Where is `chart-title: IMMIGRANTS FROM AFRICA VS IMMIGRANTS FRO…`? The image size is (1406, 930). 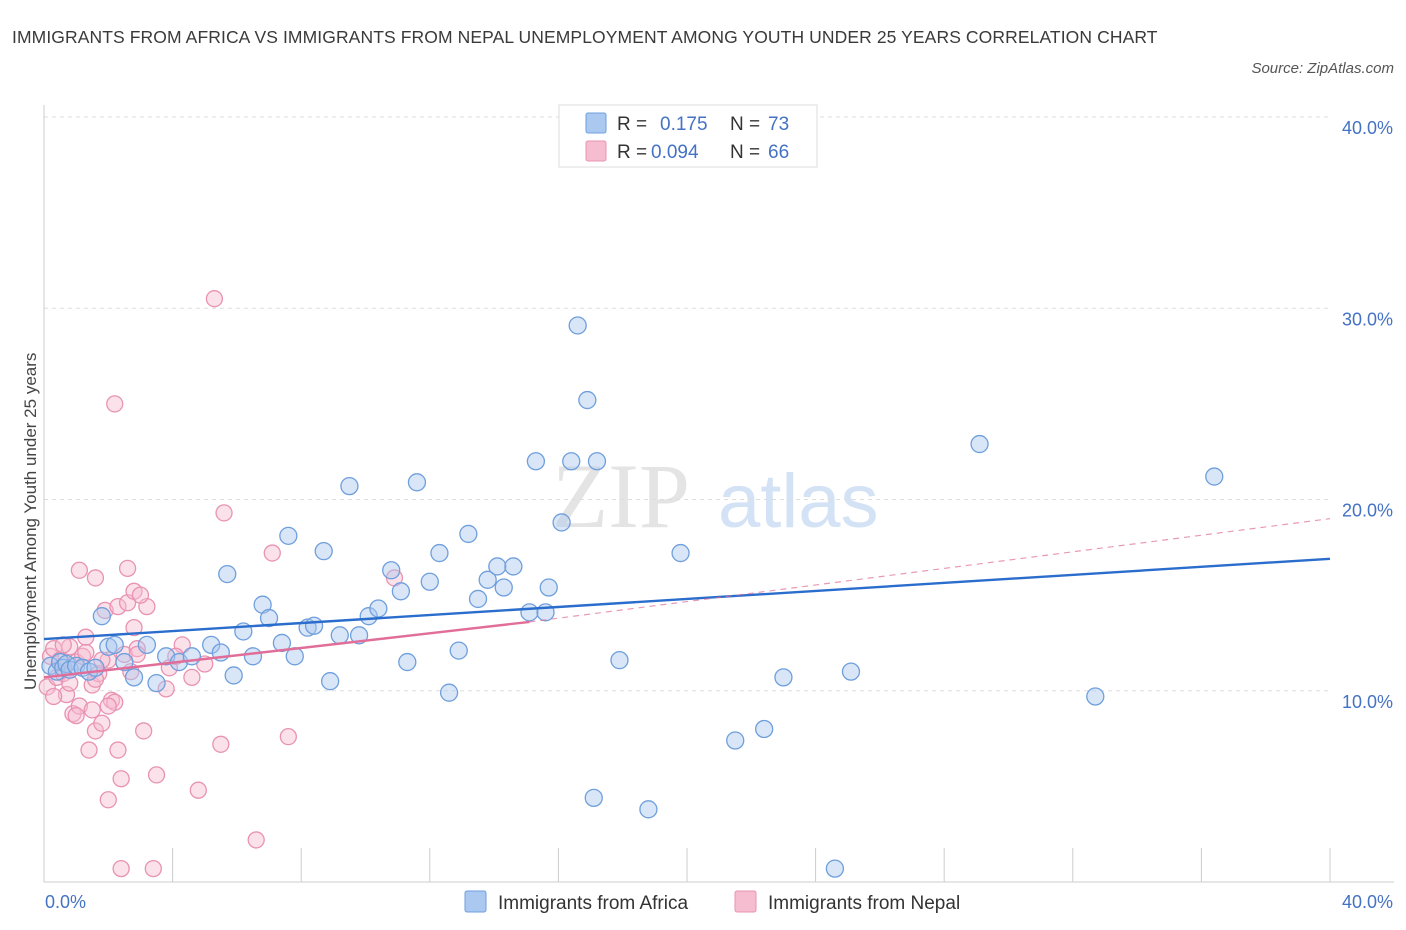
chart-title: IMMIGRANTS FROM AFRICA VS IMMIGRANTS FRO… is located at coordinates (585, 37).